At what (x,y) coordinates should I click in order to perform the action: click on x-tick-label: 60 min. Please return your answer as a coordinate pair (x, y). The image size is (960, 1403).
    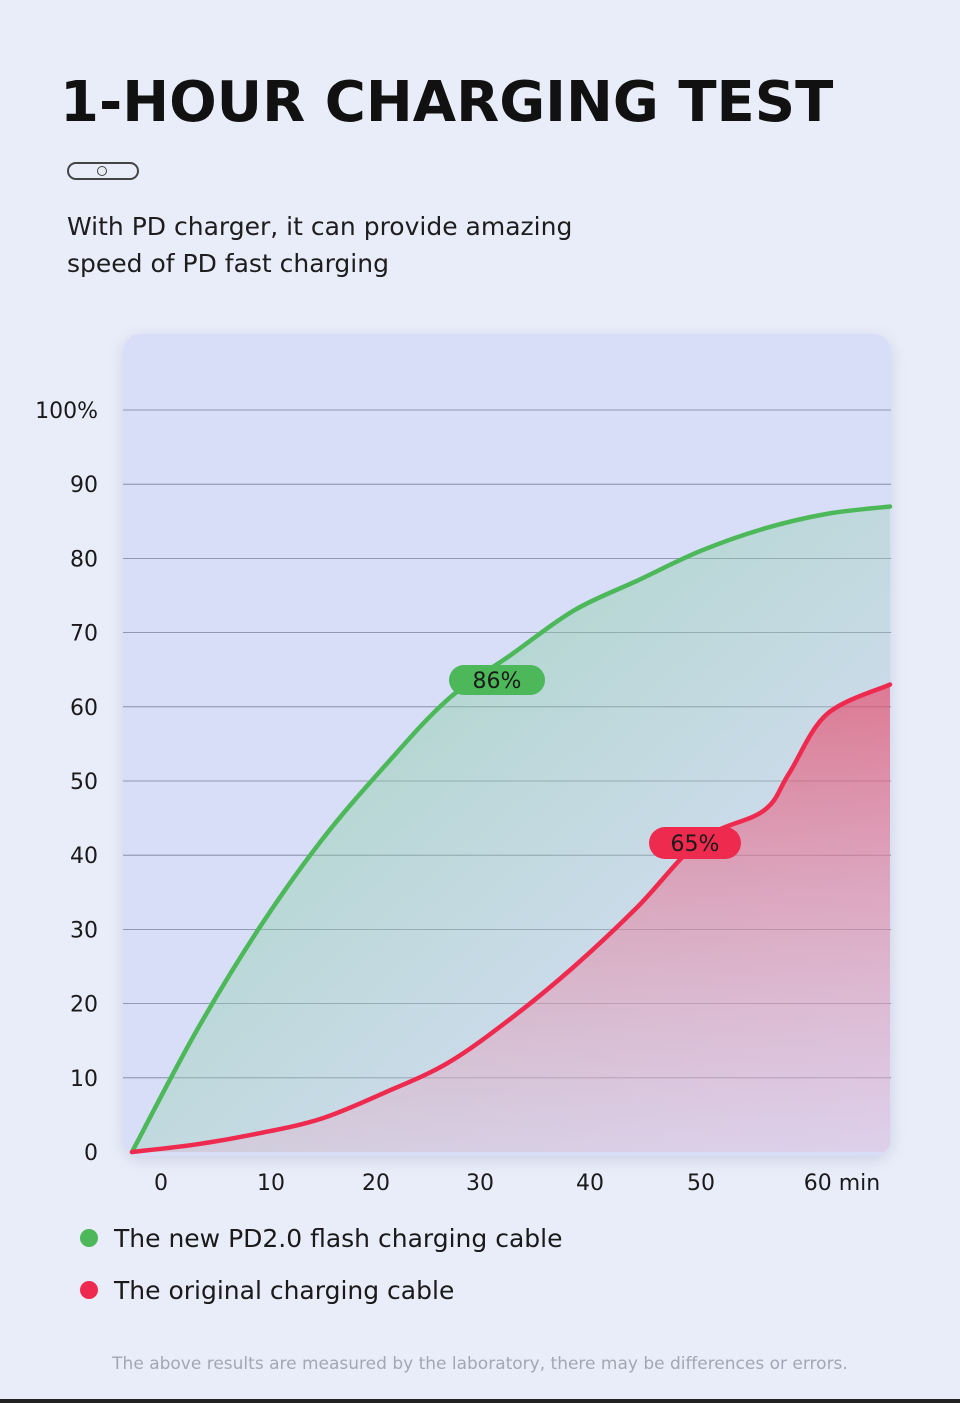
    Looking at the image, I should click on (842, 1183).